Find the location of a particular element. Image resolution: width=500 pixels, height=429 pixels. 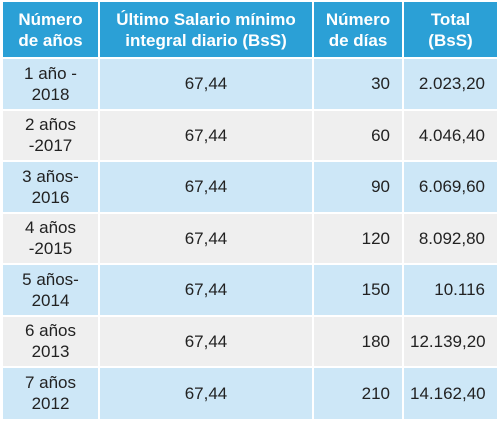

cell-days: 180 is located at coordinates (358, 340).